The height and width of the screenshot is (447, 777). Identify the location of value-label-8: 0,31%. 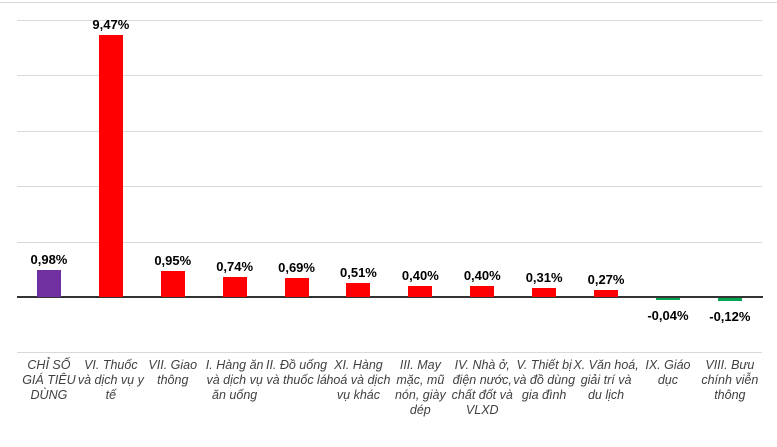
(544, 278).